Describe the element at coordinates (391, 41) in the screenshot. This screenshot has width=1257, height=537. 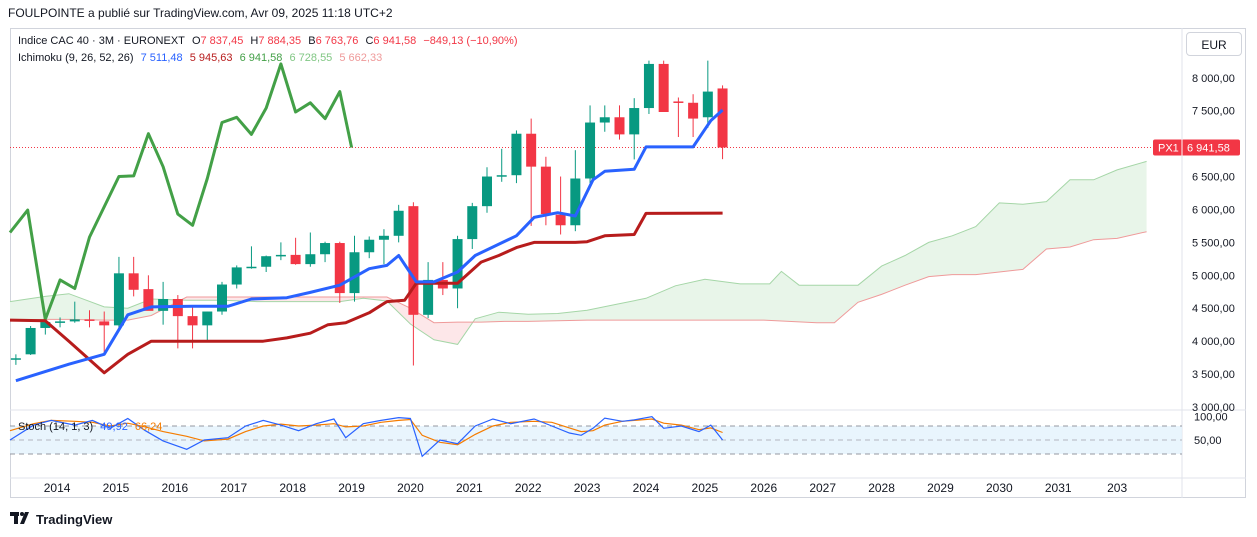
I see `ohlc-close: C6 941,58` at that location.